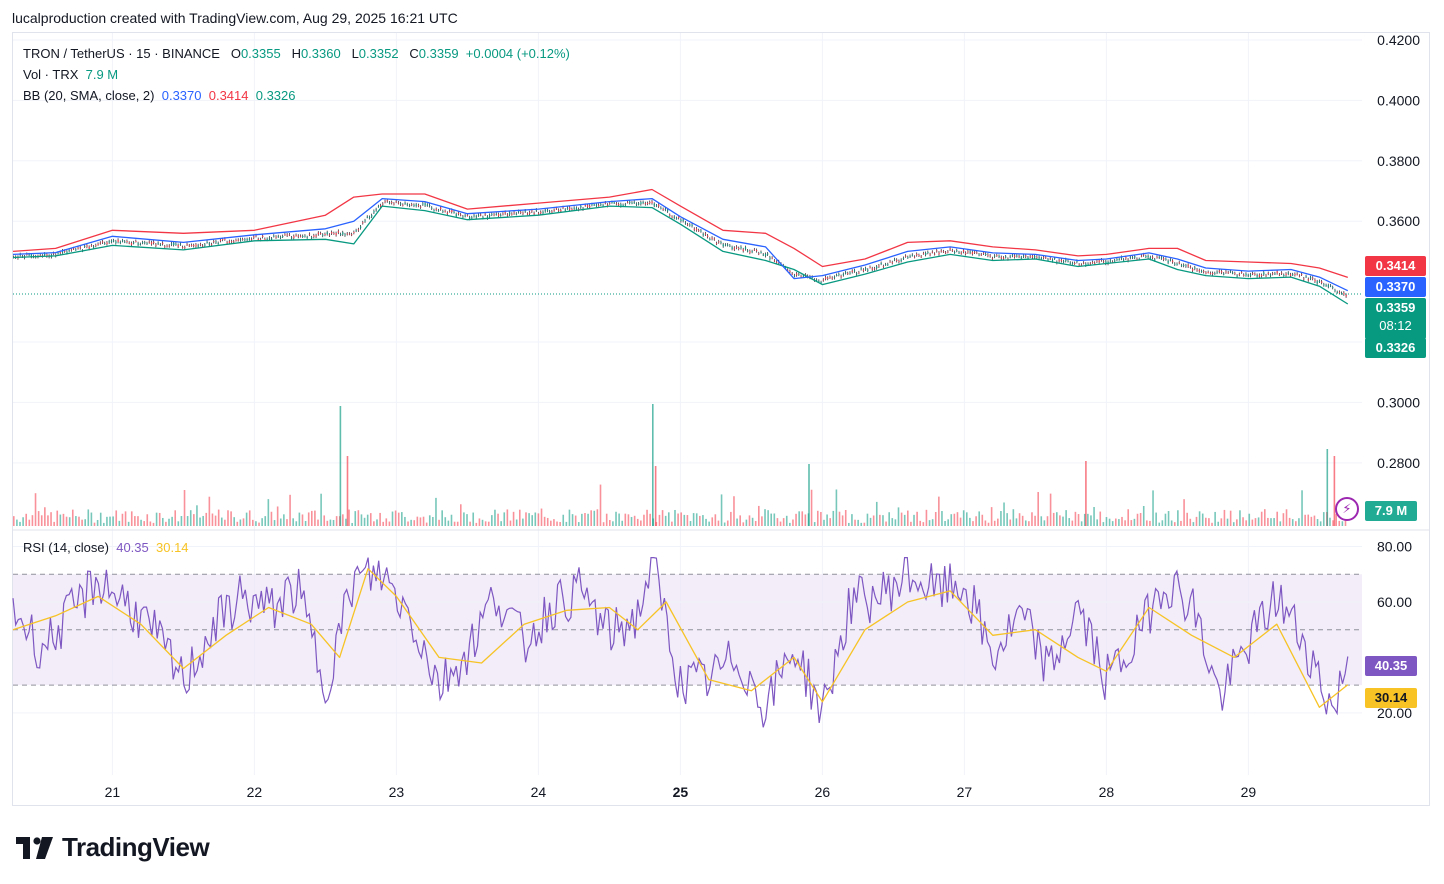 The width and height of the screenshot is (1444, 884). I want to click on bb-label: BB (20, SMA, close, 2), so click(89, 95).